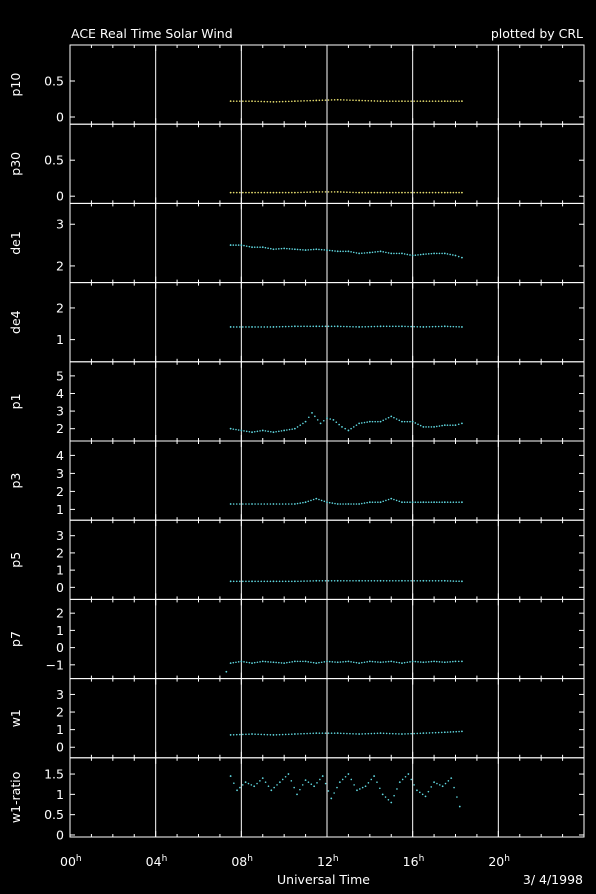 Image resolution: width=596 pixels, height=894 pixels. Describe the element at coordinates (60, 747) in the screenshot. I see `y-tick-label: 0` at that location.